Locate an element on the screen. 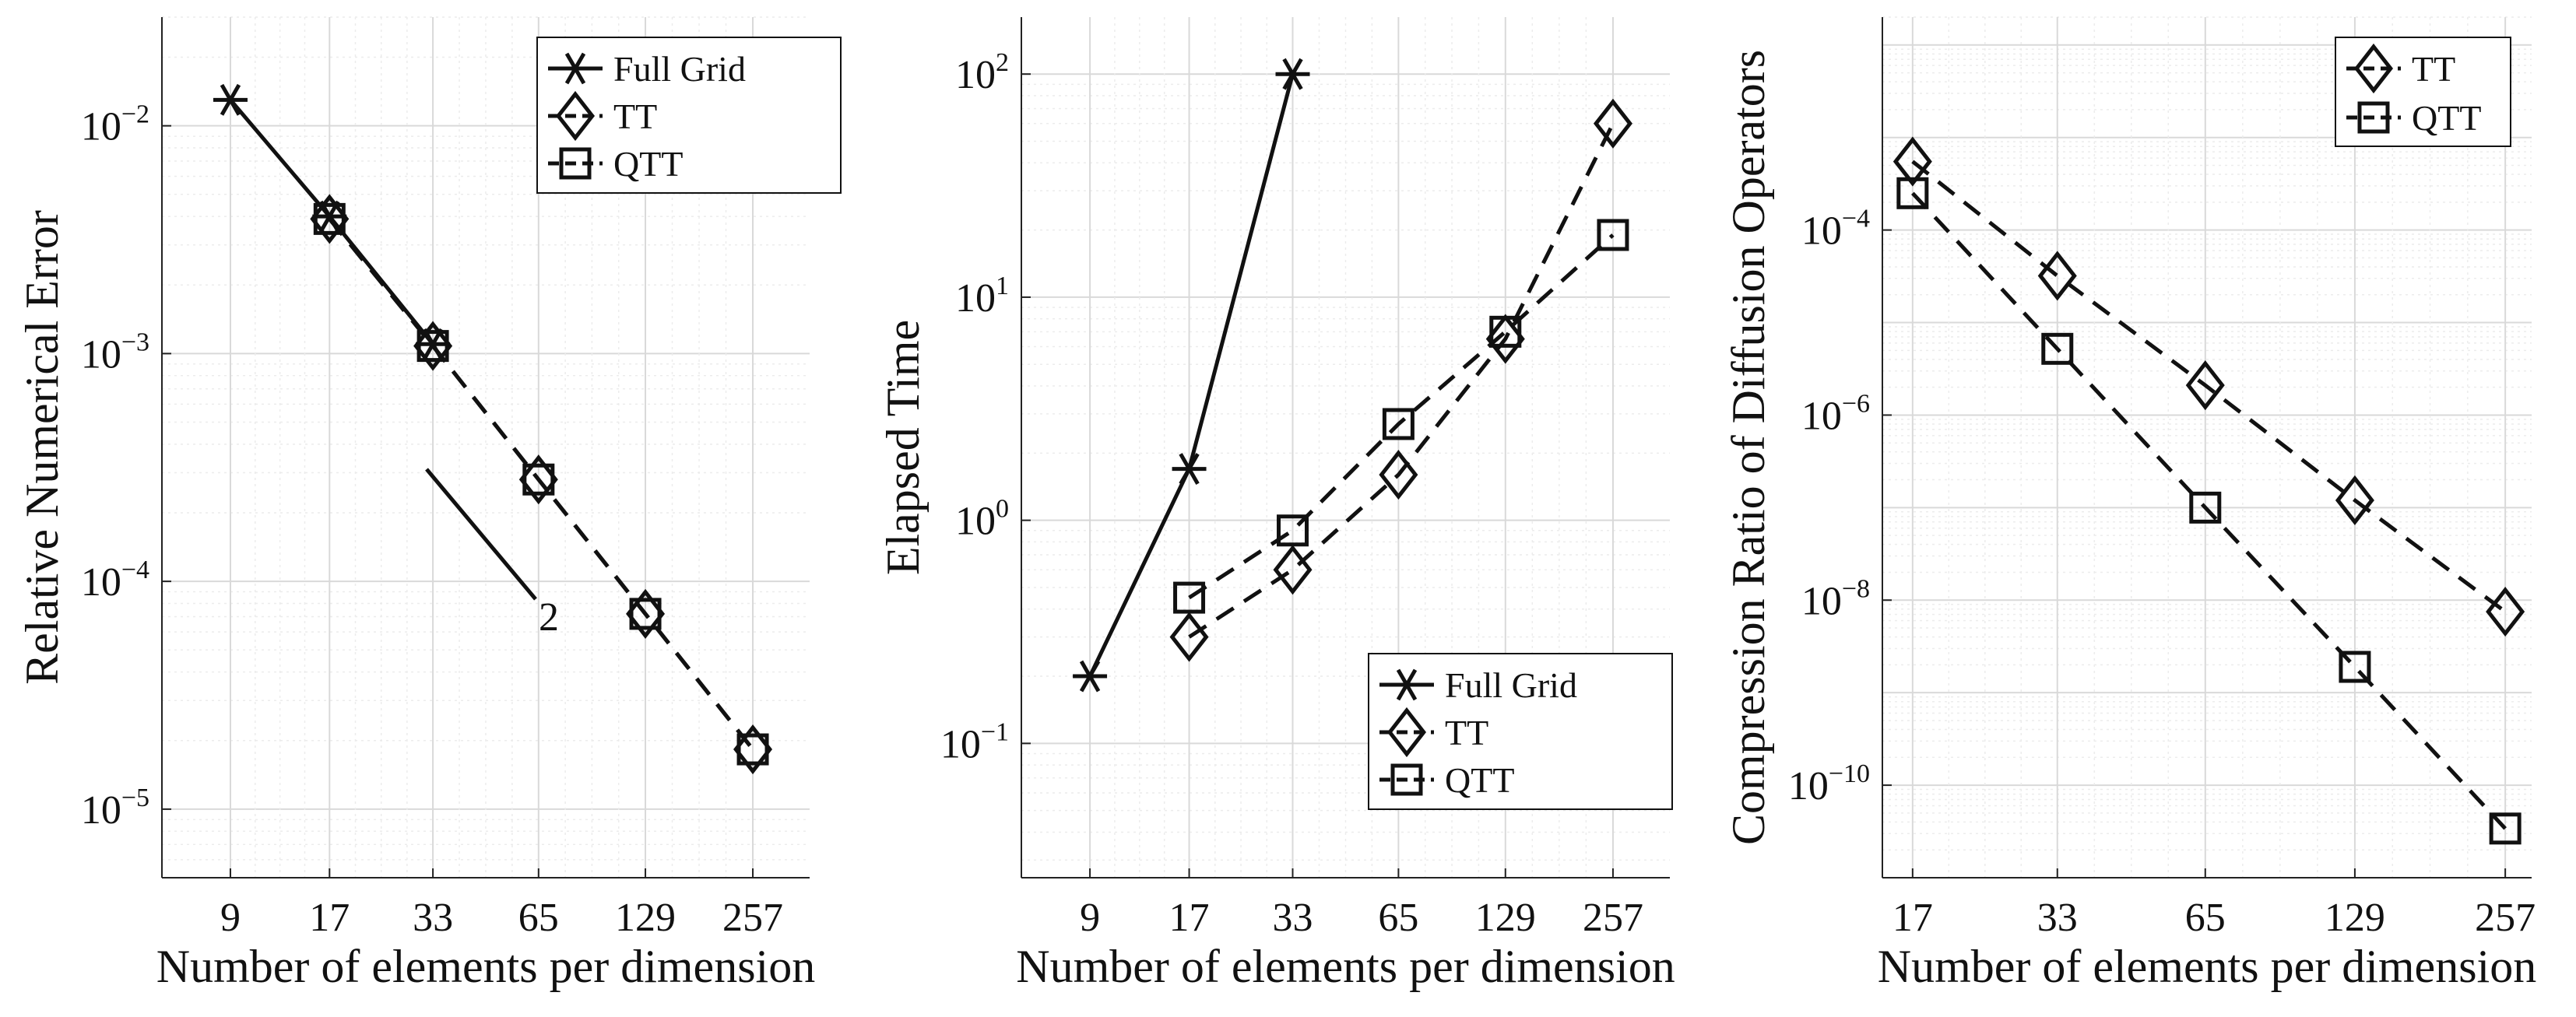 The width and height of the screenshot is (2576, 1017). y-tick-label: 10⁻⁴ is located at coordinates (115, 580).